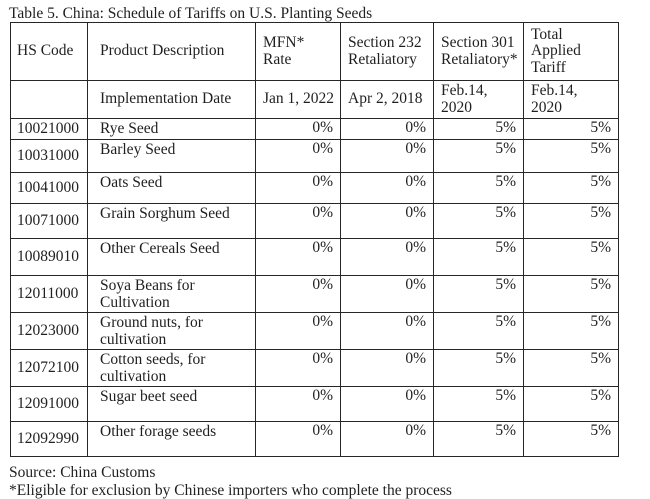  What do you see at coordinates (49, 221) in the screenshot?
I see `hs-code-cell: 10071000` at bounding box center [49, 221].